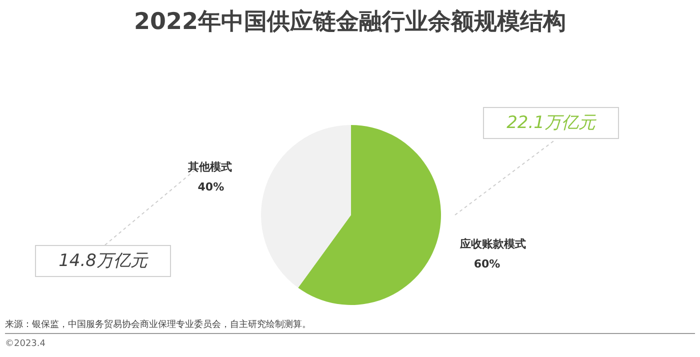 This screenshot has width=700, height=357. I want to click on text: 14.8万亿元, so click(103, 261).